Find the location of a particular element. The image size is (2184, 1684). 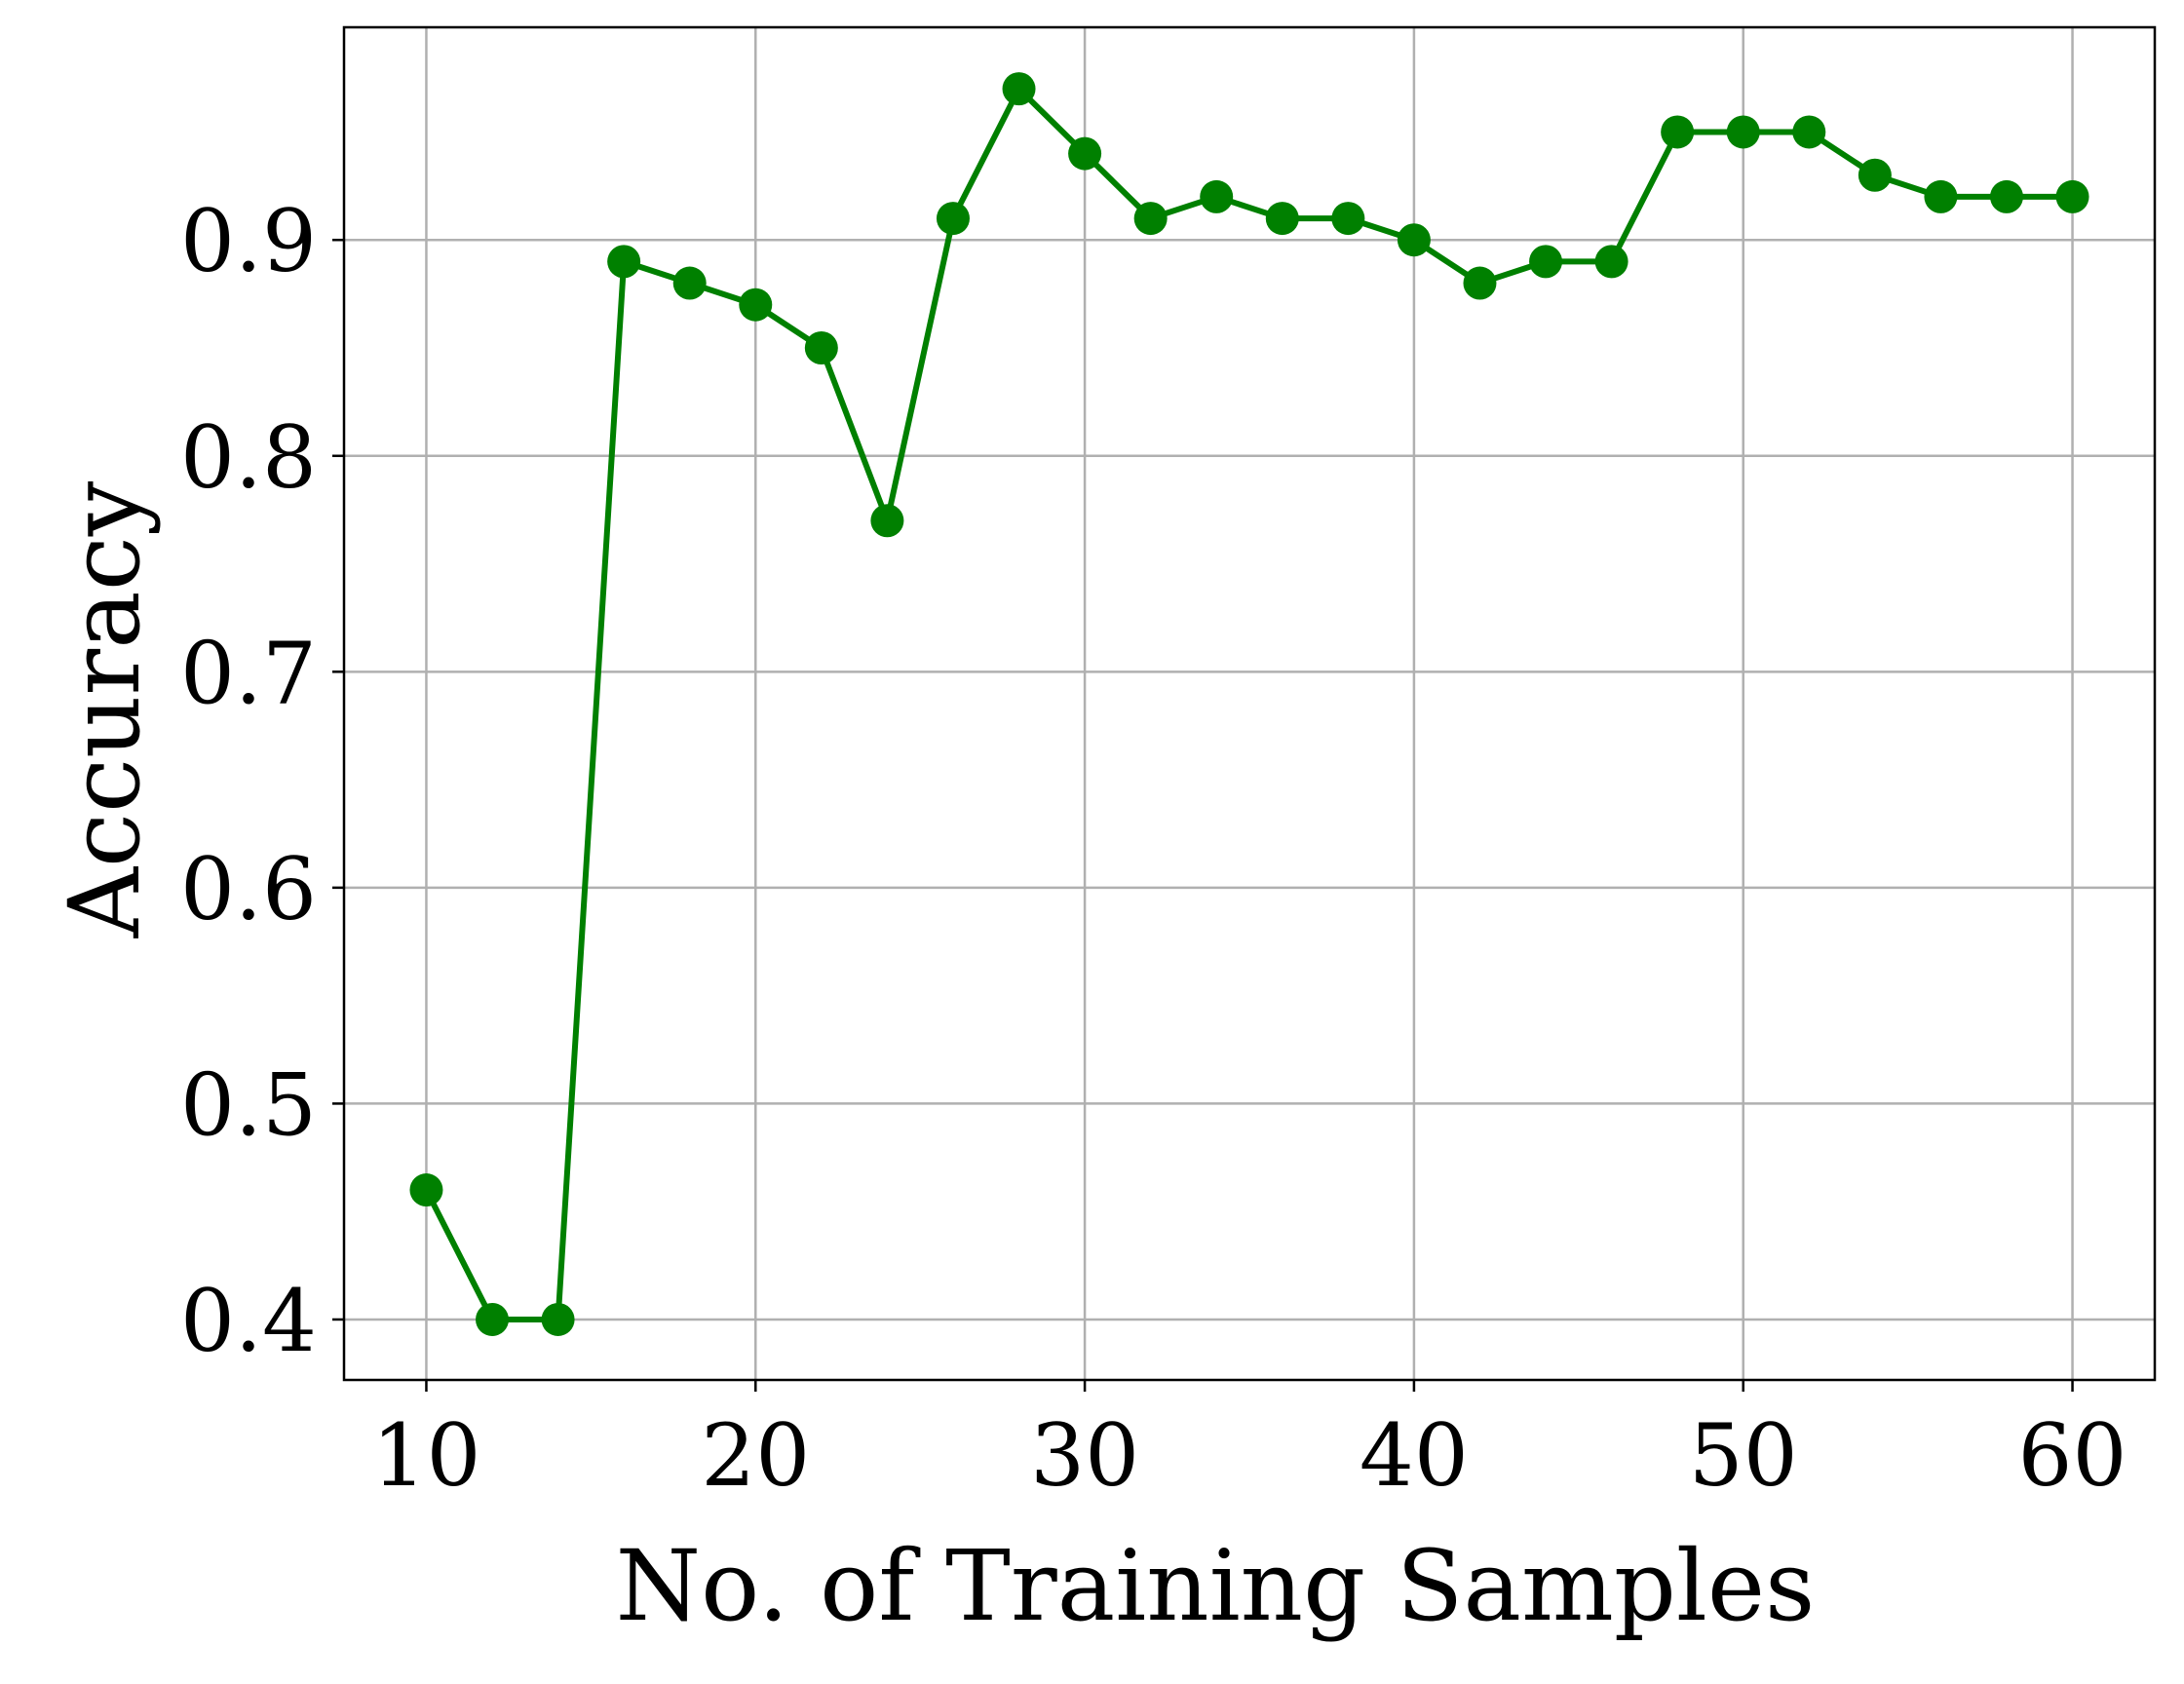

y-tick-label: 0.9 is located at coordinates (248, 241).